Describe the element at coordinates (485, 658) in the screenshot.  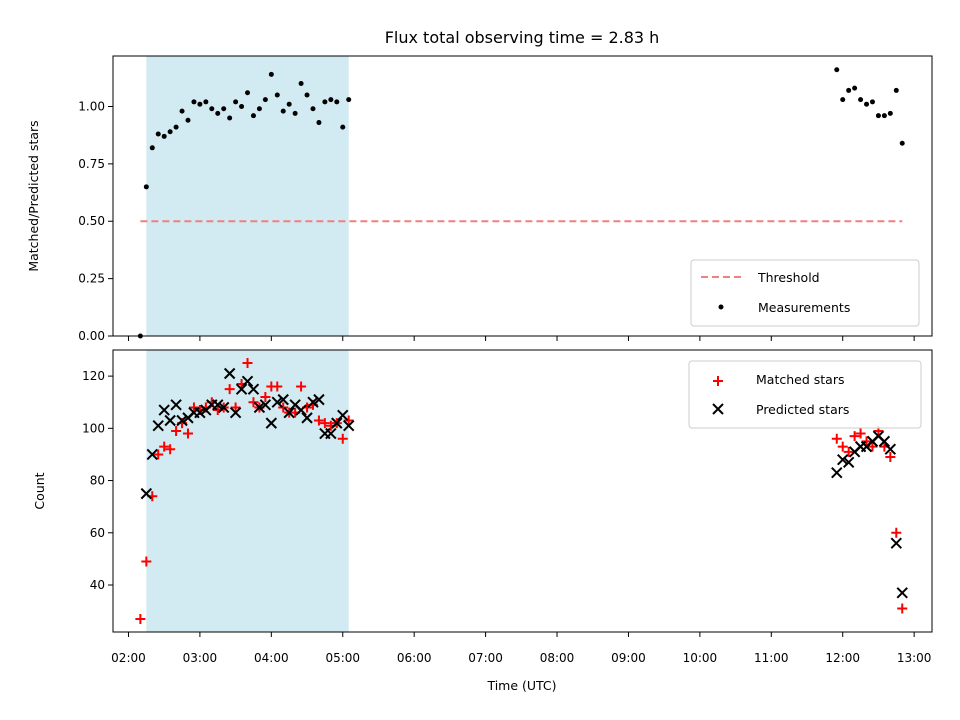
I see `x-tick-label: 07:00` at that location.